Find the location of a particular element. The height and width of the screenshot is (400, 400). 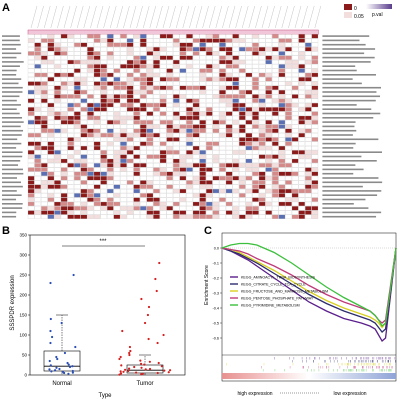

heatmap-row-annotation is located at coordinates (346, 36).